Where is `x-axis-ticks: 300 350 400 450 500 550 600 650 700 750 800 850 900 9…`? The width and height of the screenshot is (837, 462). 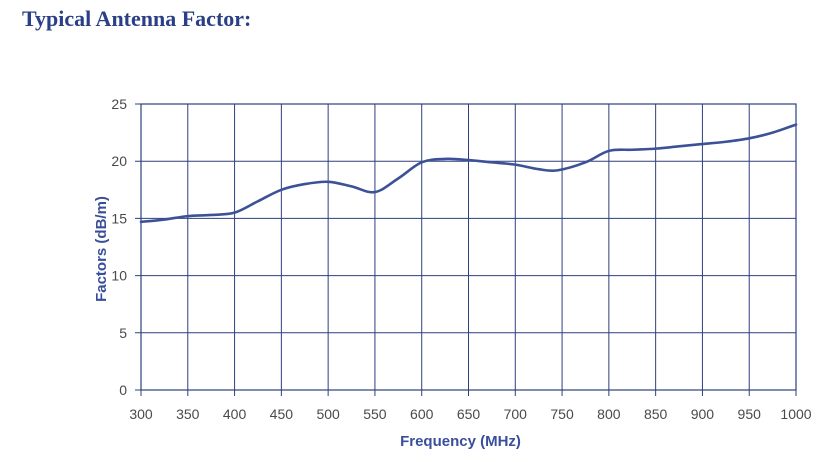 x-axis-ticks: 300 350 400 450 500 550 600 650 700 750 800 850 900 9… is located at coordinates (470, 414).